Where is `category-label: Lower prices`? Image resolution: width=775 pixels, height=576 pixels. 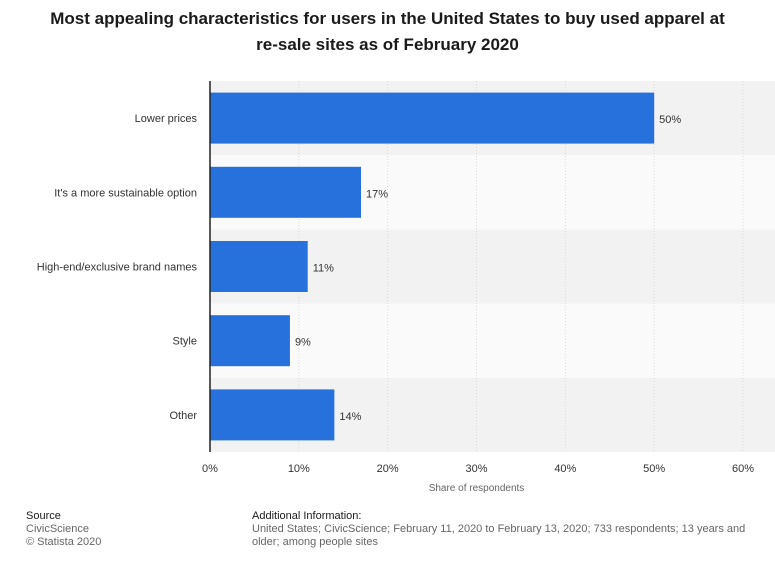
category-label: Lower prices is located at coordinates (166, 119).